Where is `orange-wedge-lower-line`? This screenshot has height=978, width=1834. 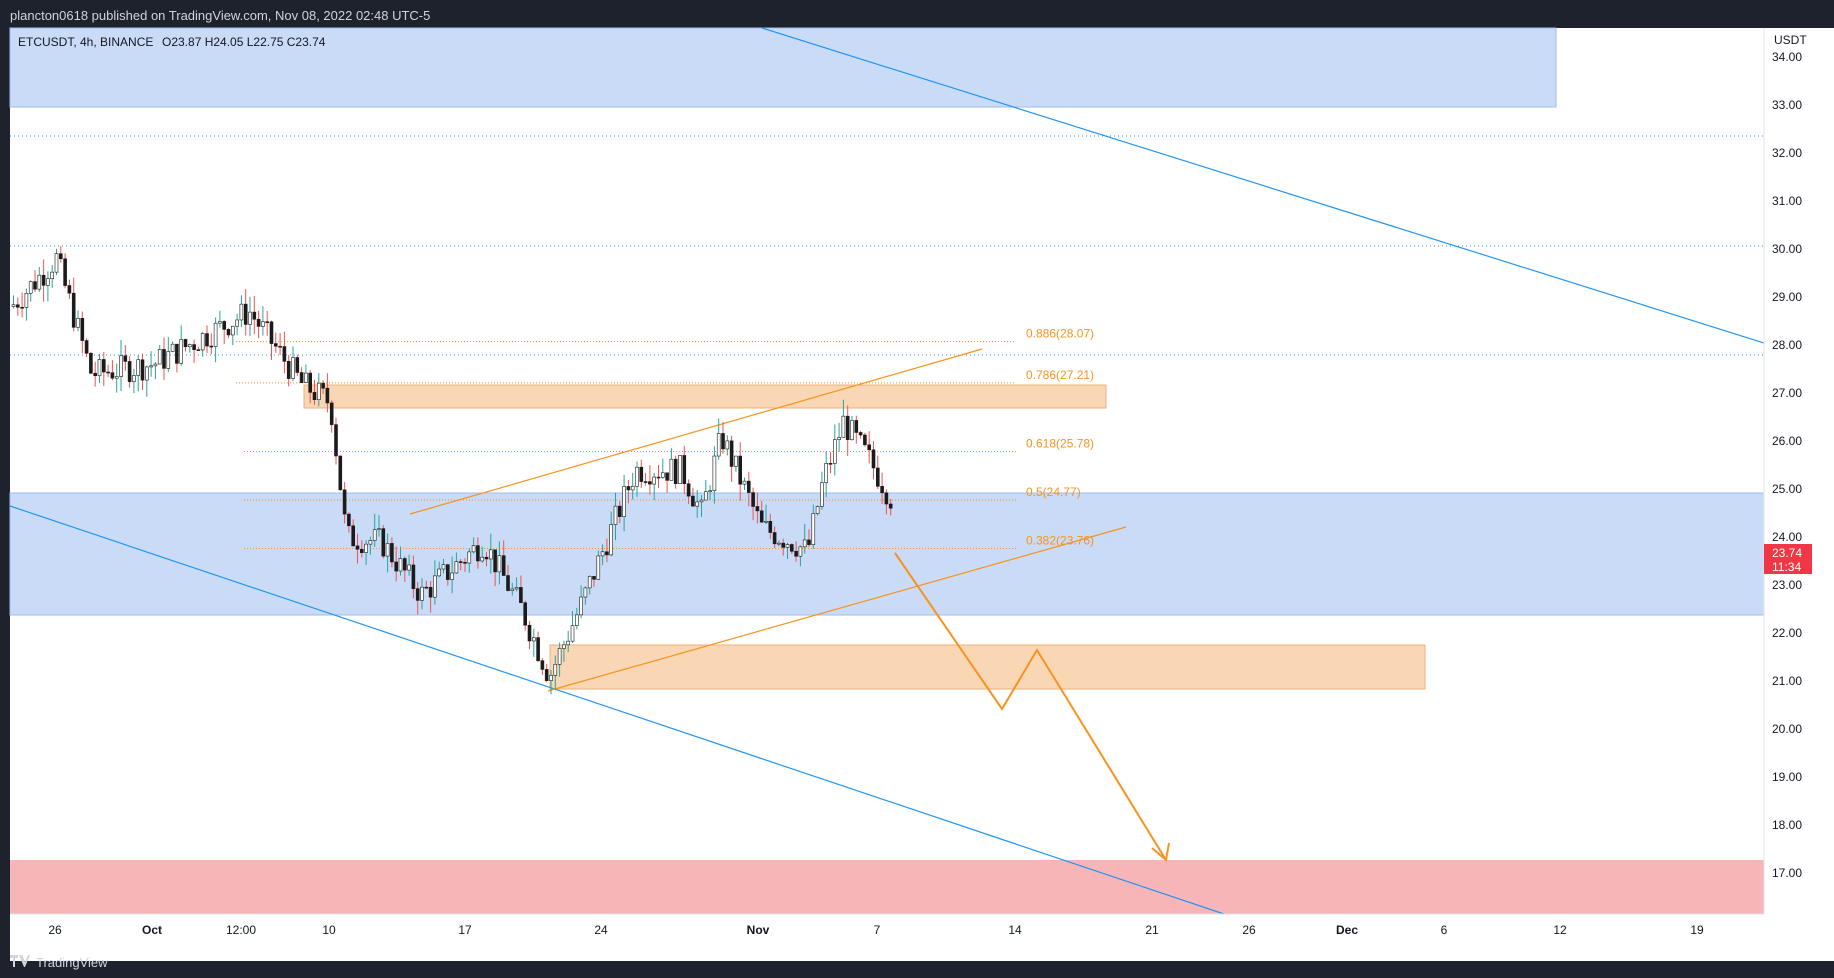 orange-wedge-lower-line is located at coordinates (837, 609).